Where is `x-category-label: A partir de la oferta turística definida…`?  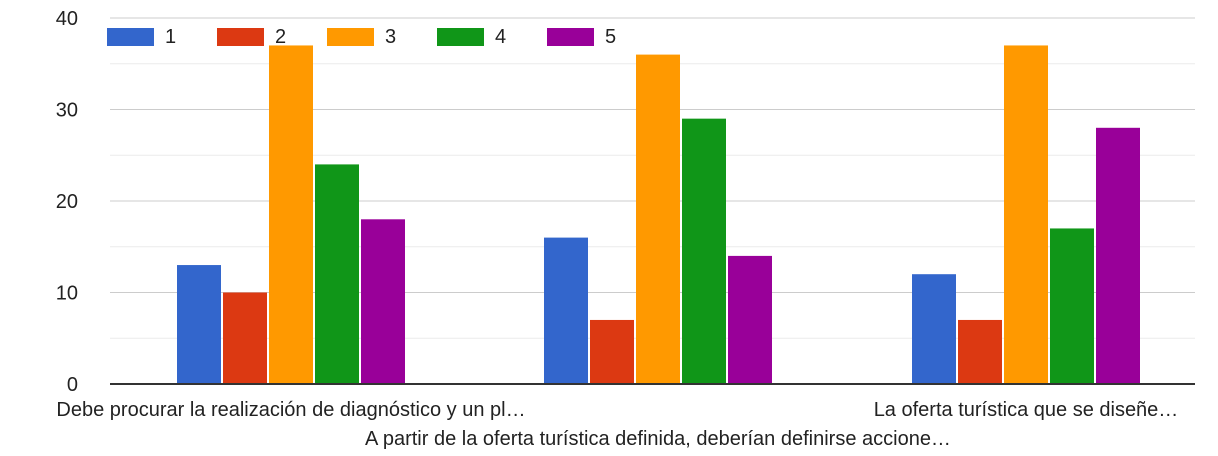 x-category-label: A partir de la oferta turística definida… is located at coordinates (658, 439).